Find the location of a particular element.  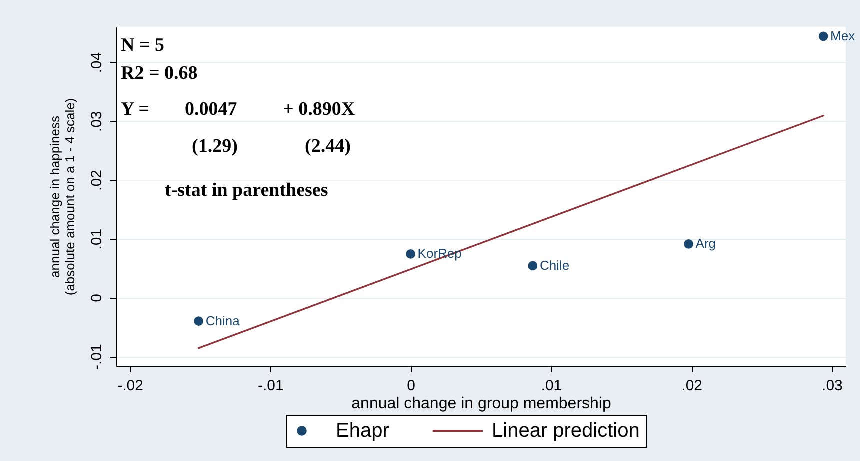

y-tick-label: .04 is located at coordinates (97, 63).